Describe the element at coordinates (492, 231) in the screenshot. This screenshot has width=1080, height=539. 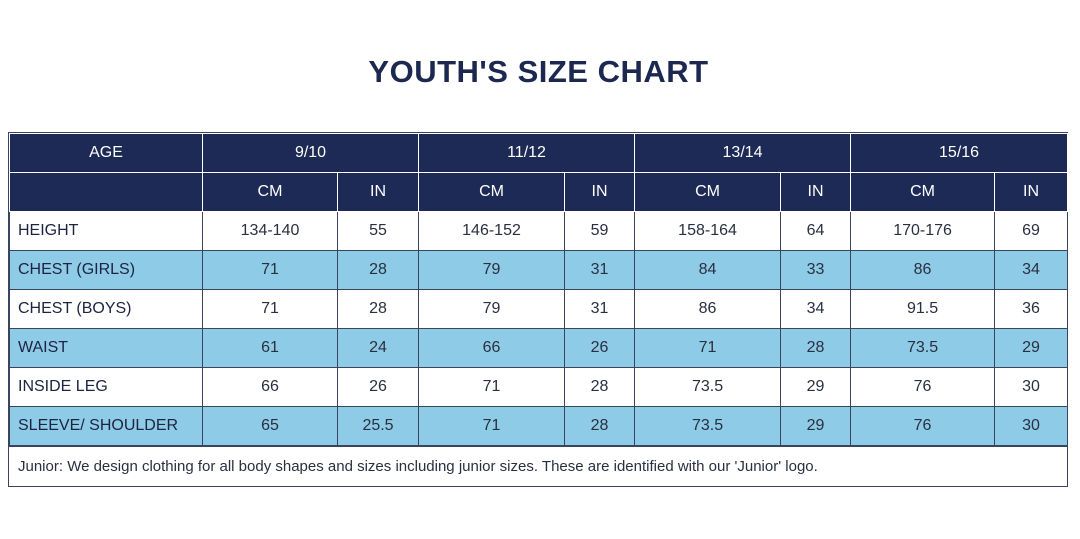
I see `table-cell: 146-152` at that location.